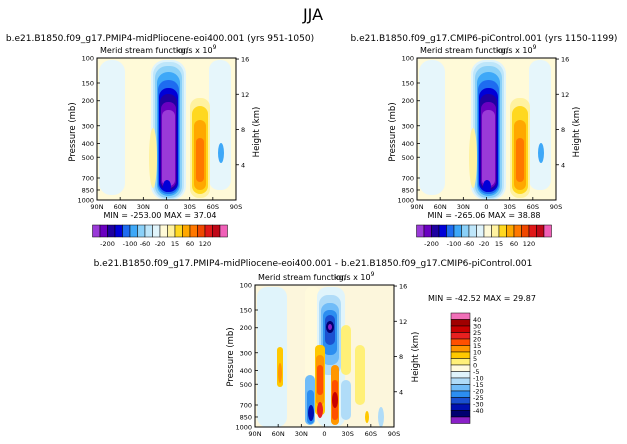 The width and height of the screenshot is (627, 444). I want to click on colorbar-label: 120, so click(529, 244).